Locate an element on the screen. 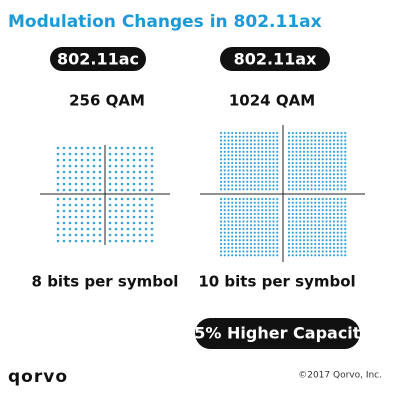  badge is located at coordinates (98, 59).